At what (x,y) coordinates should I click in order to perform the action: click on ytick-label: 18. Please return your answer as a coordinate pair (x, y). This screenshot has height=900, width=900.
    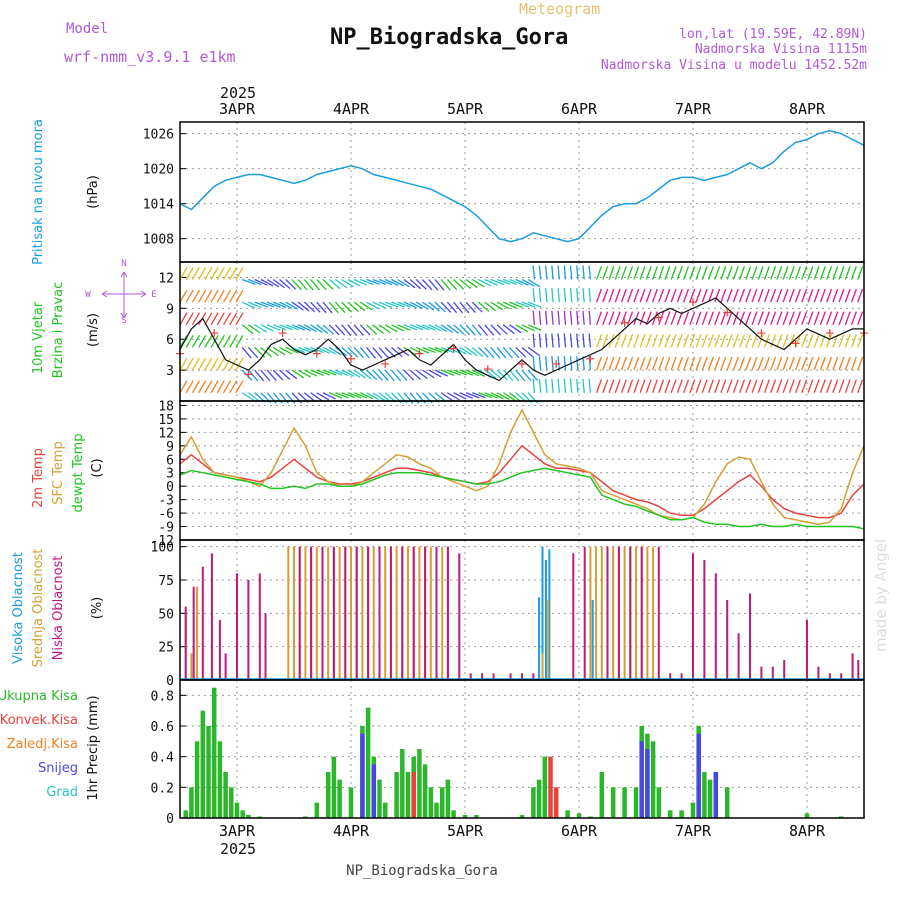
    Looking at the image, I should click on (166, 406).